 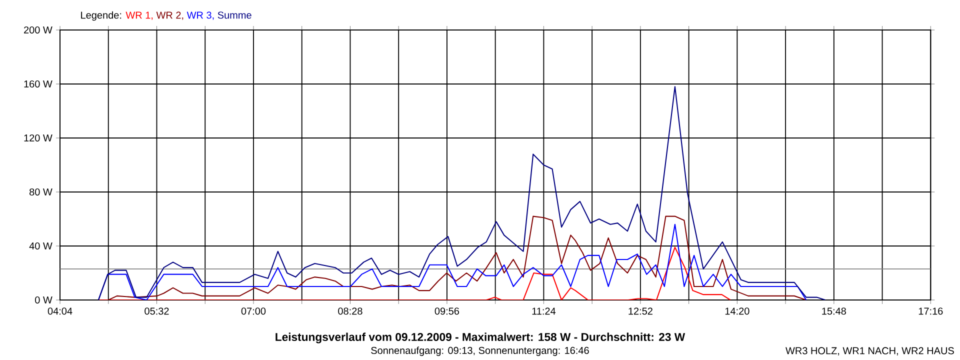 What do you see at coordinates (414, 273) in the screenshot?
I see `line-series` at bounding box center [414, 273].